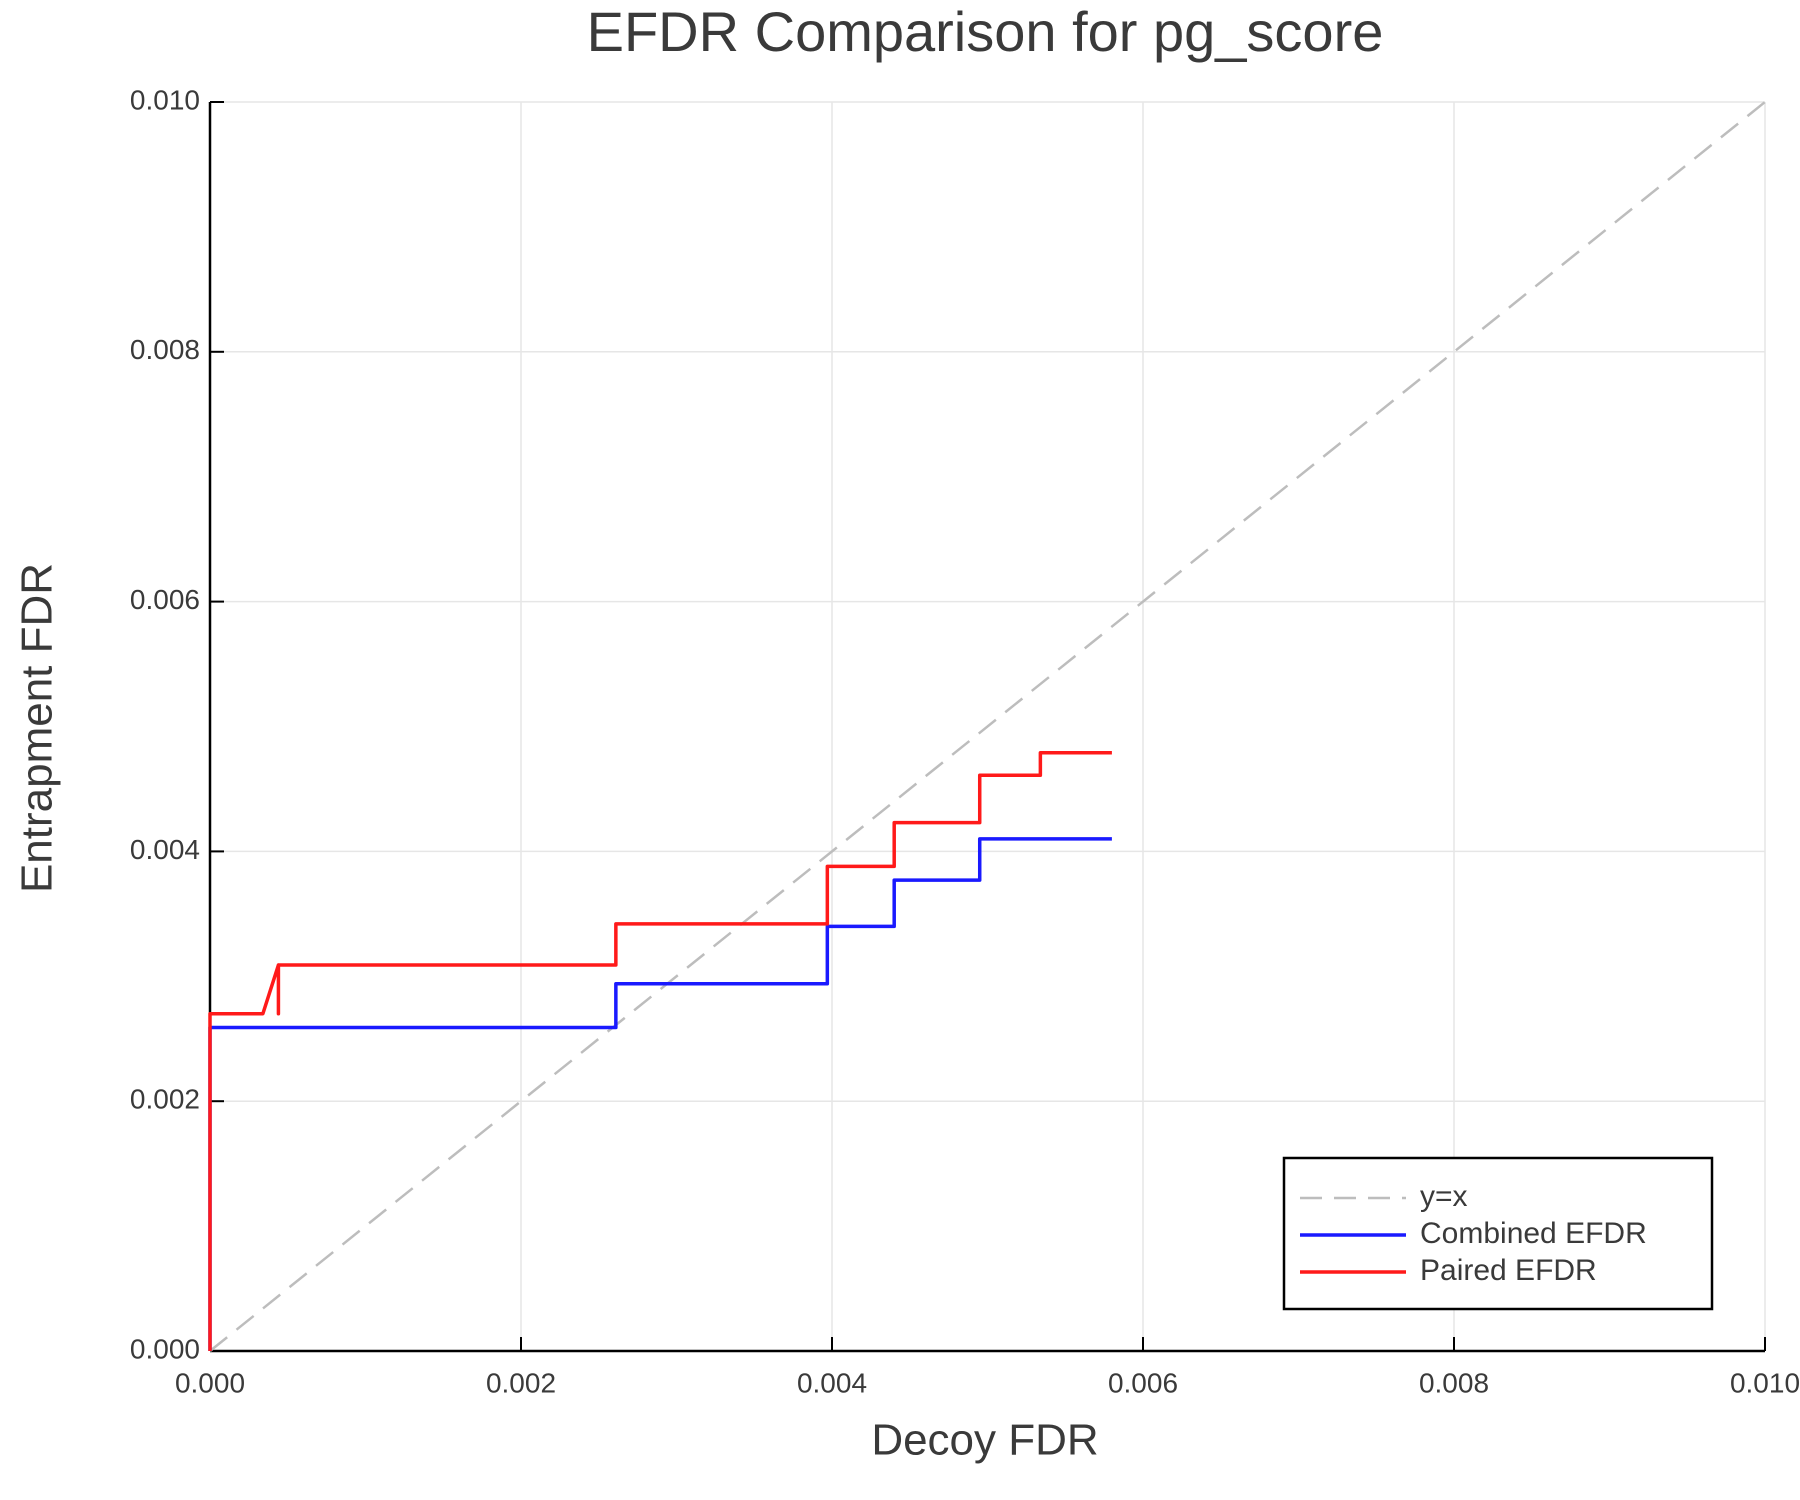 This screenshot has width=1800, height=1500. Describe the element at coordinates (1533, 1233) in the screenshot. I see `legend-label: Combined EFDR` at that location.